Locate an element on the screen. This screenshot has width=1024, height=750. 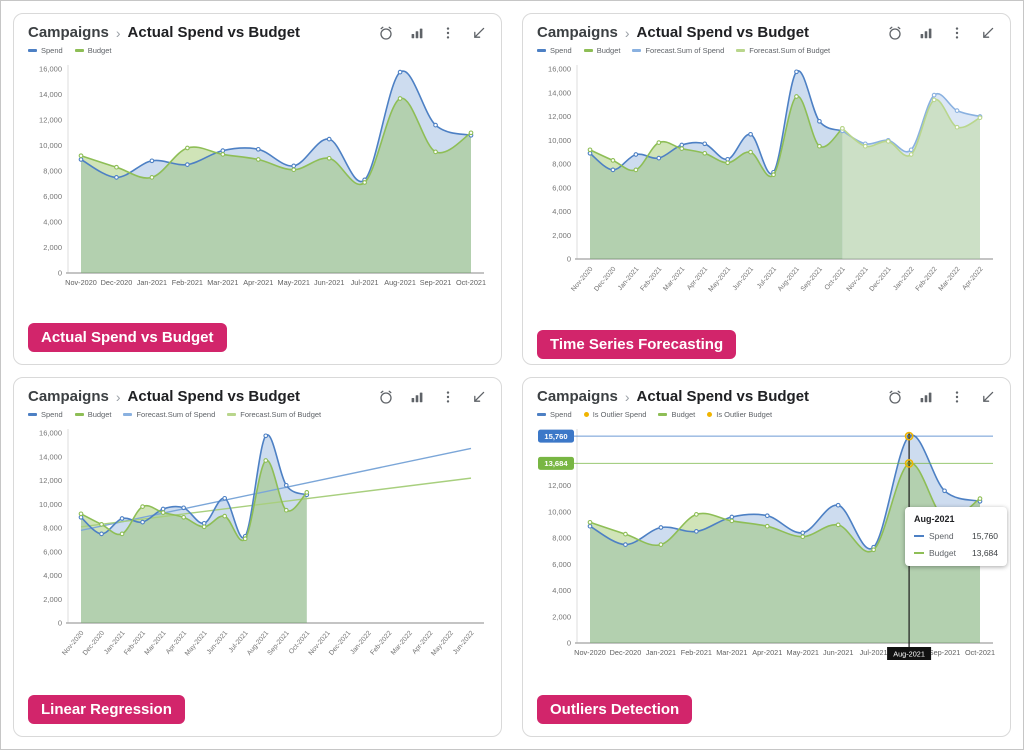
svg-text: Oct-2021 is located at coordinates (835, 279).